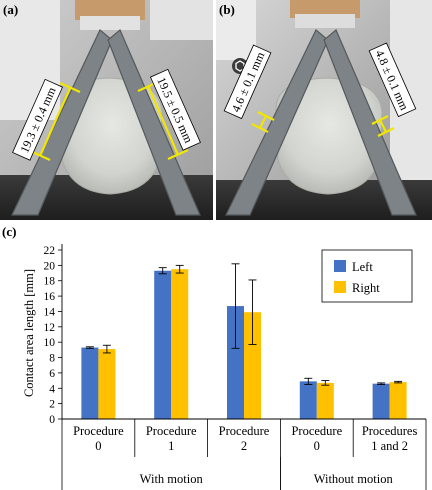  Describe the element at coordinates (354, 479) in the screenshot. I see `group-label: Without motion` at that location.